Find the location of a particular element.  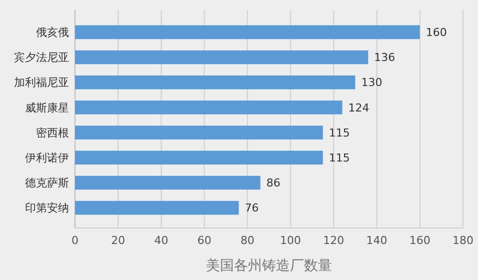

data-label: 76 is located at coordinates (251, 208).